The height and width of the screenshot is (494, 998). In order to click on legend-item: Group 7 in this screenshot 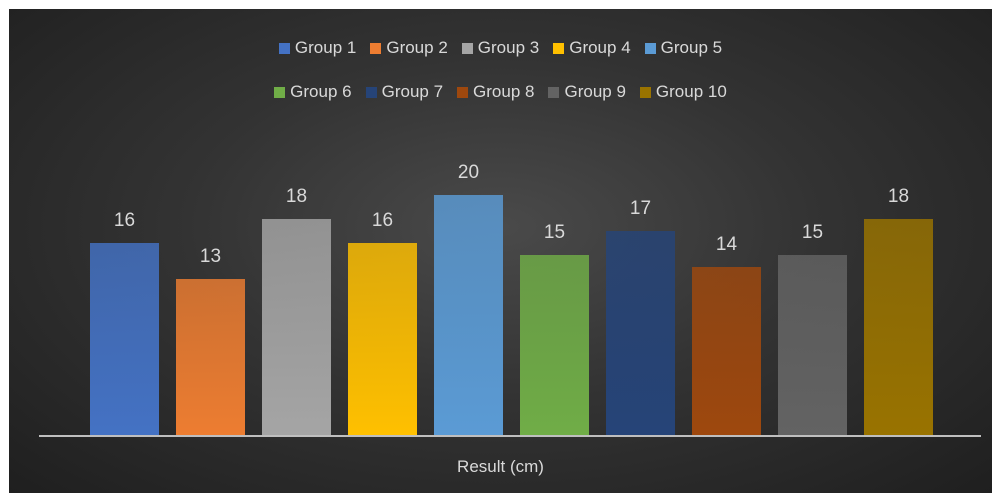, I will do `click(404, 92)`.